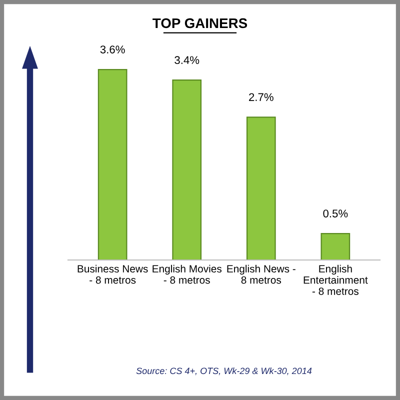 The image size is (400, 400). What do you see at coordinates (261, 274) in the screenshot?
I see `x-tick-label: English News - 8 metros` at bounding box center [261, 274].